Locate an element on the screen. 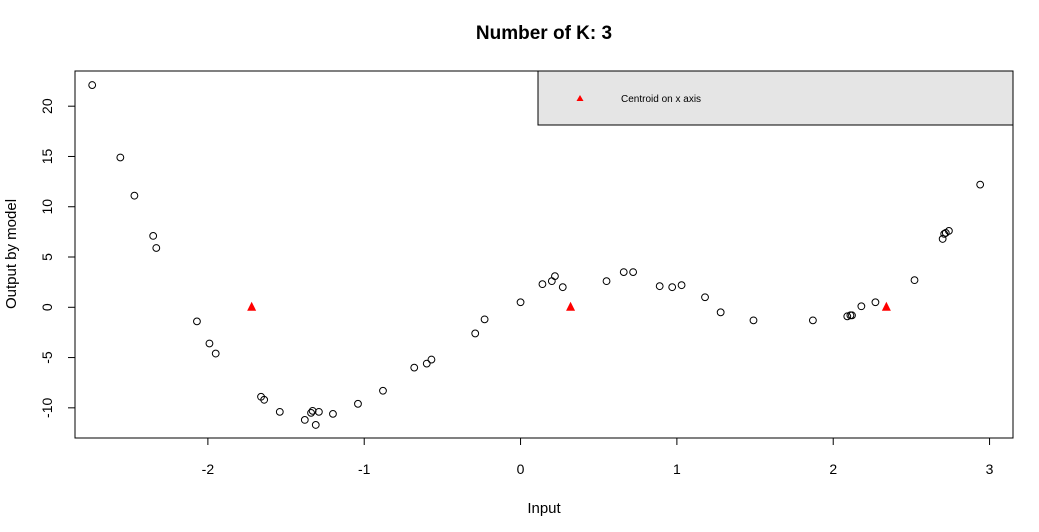  x-tick-label: -1 is located at coordinates (364, 469).